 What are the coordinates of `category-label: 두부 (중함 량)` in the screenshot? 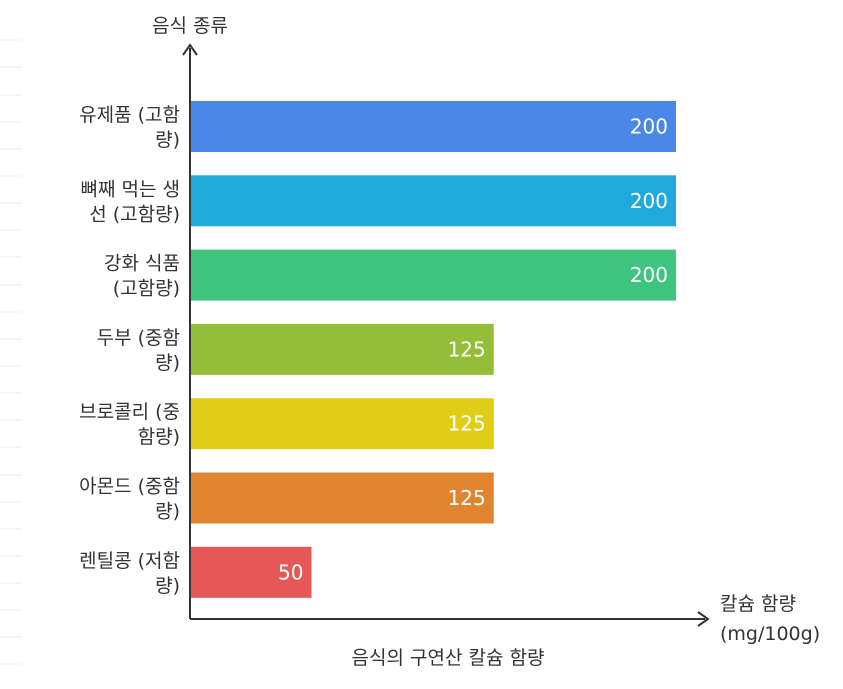 It's located at (138, 350).